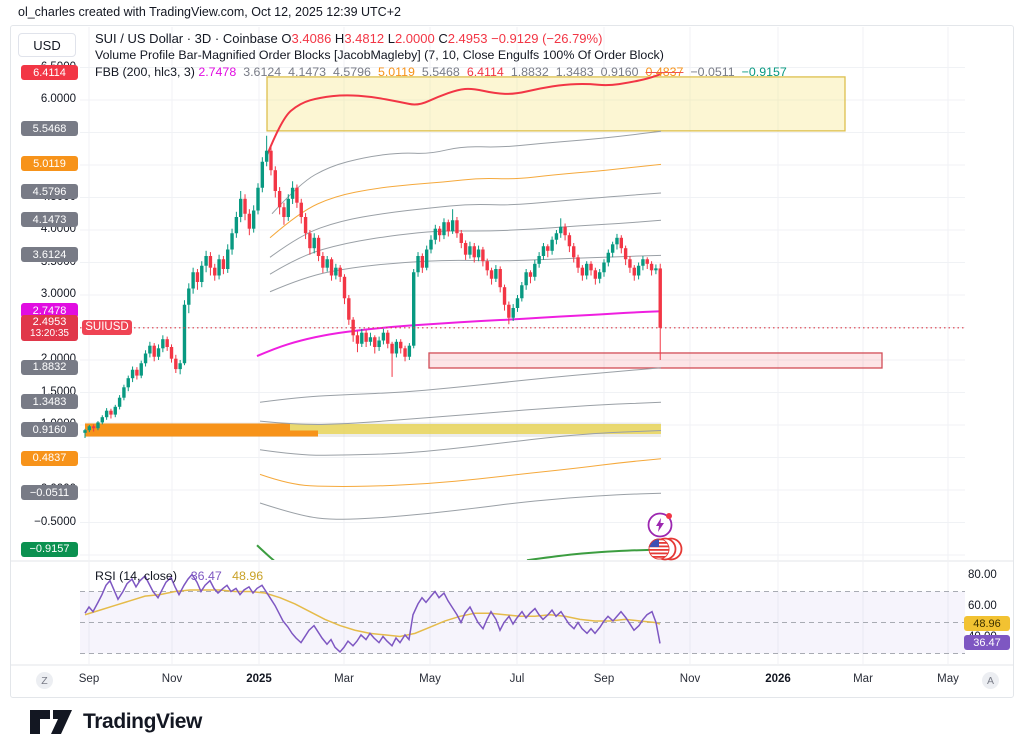  I want to click on fbb-band-value: −0.9157, so click(764, 72).